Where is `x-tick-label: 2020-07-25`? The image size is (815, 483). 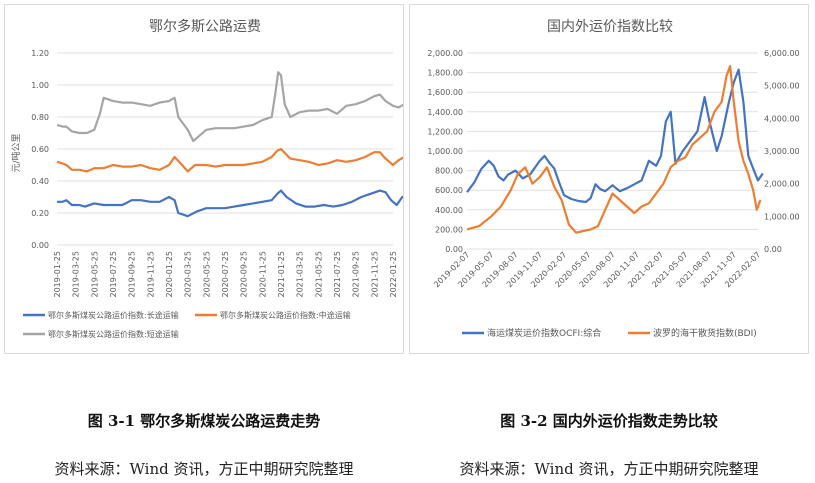
x-tick-label: 2020-07-25 is located at coordinates (225, 274).